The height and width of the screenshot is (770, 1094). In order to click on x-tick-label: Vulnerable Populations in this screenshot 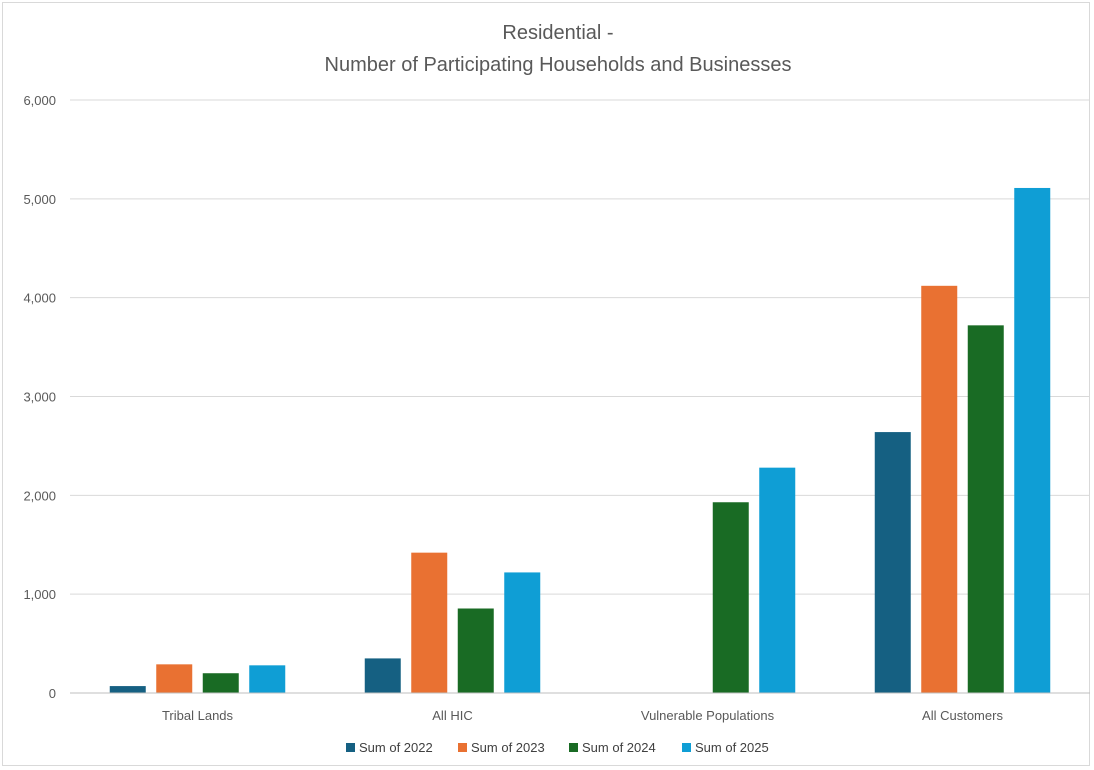, I will do `click(708, 715)`.